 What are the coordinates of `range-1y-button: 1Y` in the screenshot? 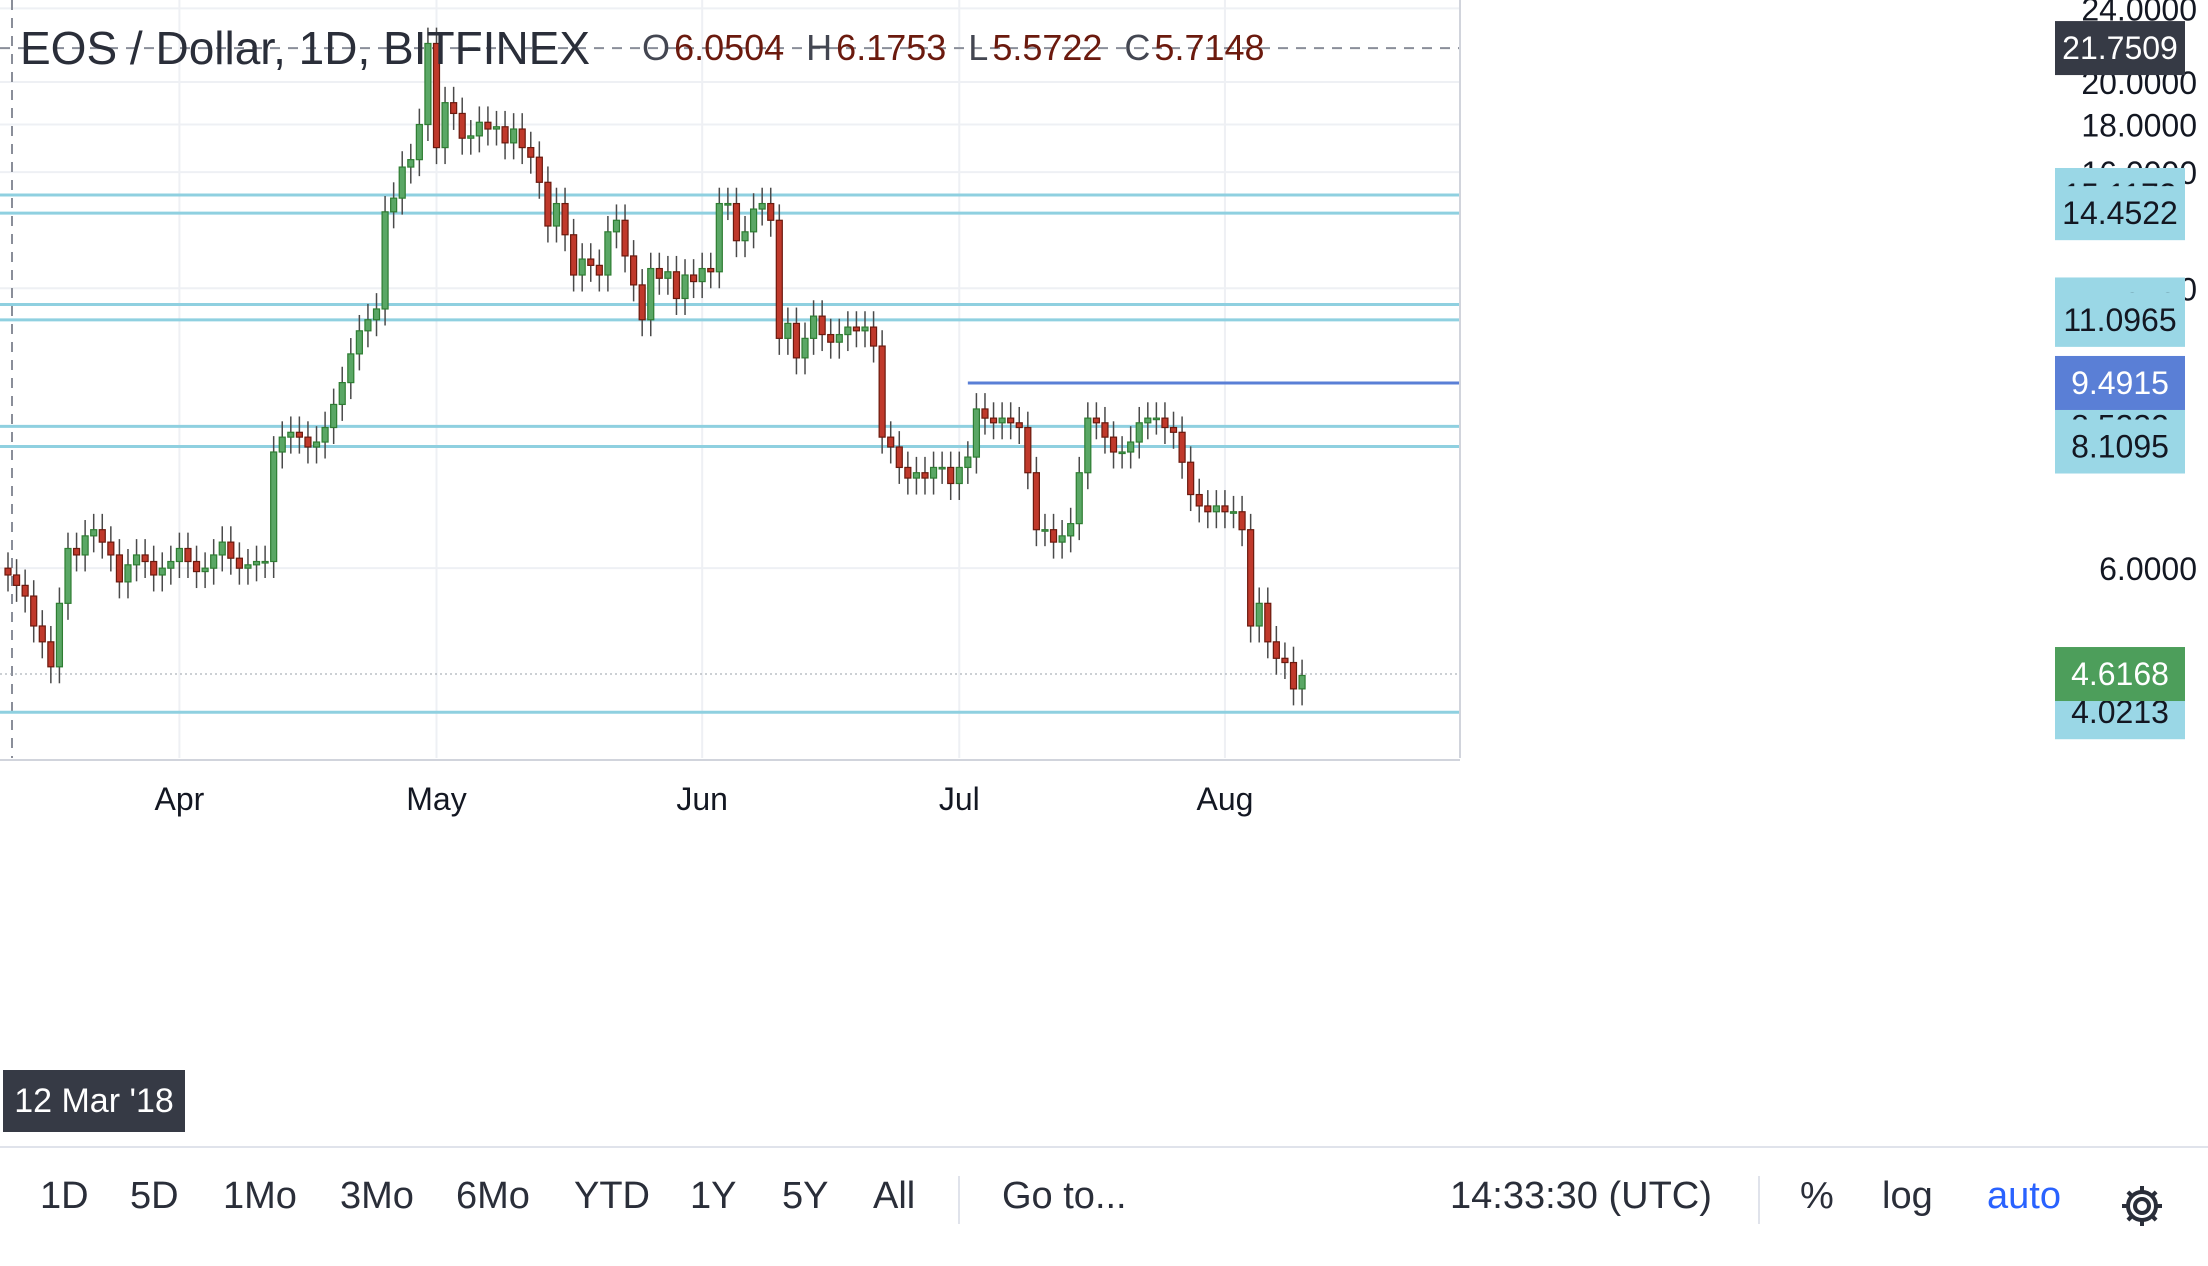 It's located at (713, 1196).